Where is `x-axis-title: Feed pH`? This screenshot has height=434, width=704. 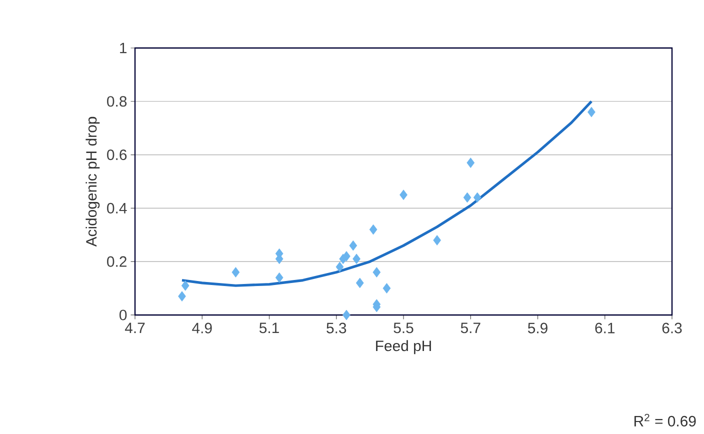
x-axis-title: Feed pH is located at coordinates (403, 347).